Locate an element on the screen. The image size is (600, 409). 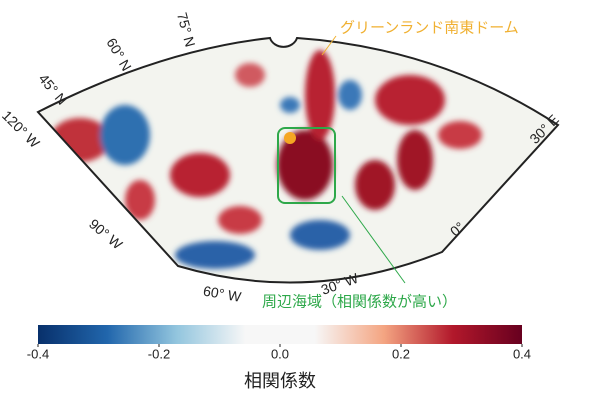
tick-label: -0.4 is located at coordinates (38, 353).